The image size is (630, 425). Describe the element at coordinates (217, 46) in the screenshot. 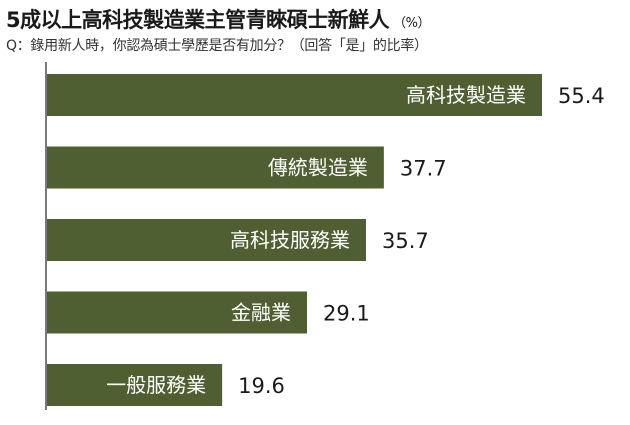

I see `chart-subtitle: Q：錄用新人時，你認為碩士學歷是否有加分？（回答「是」的比率）` at that location.